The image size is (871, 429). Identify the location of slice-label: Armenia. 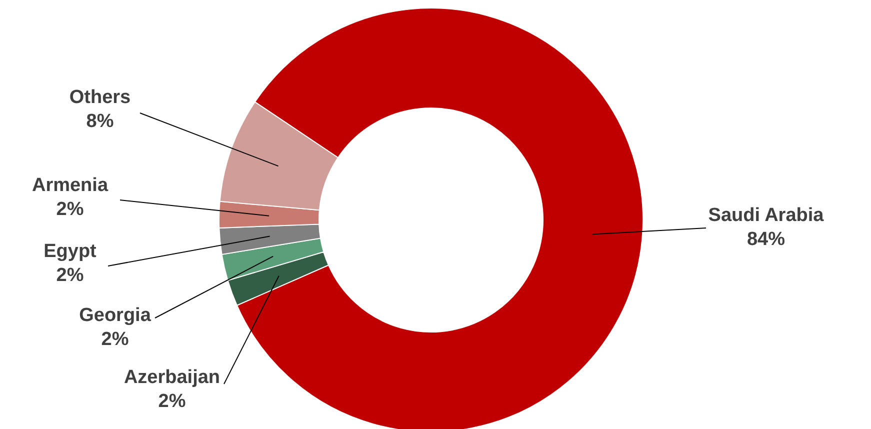
(70, 185).